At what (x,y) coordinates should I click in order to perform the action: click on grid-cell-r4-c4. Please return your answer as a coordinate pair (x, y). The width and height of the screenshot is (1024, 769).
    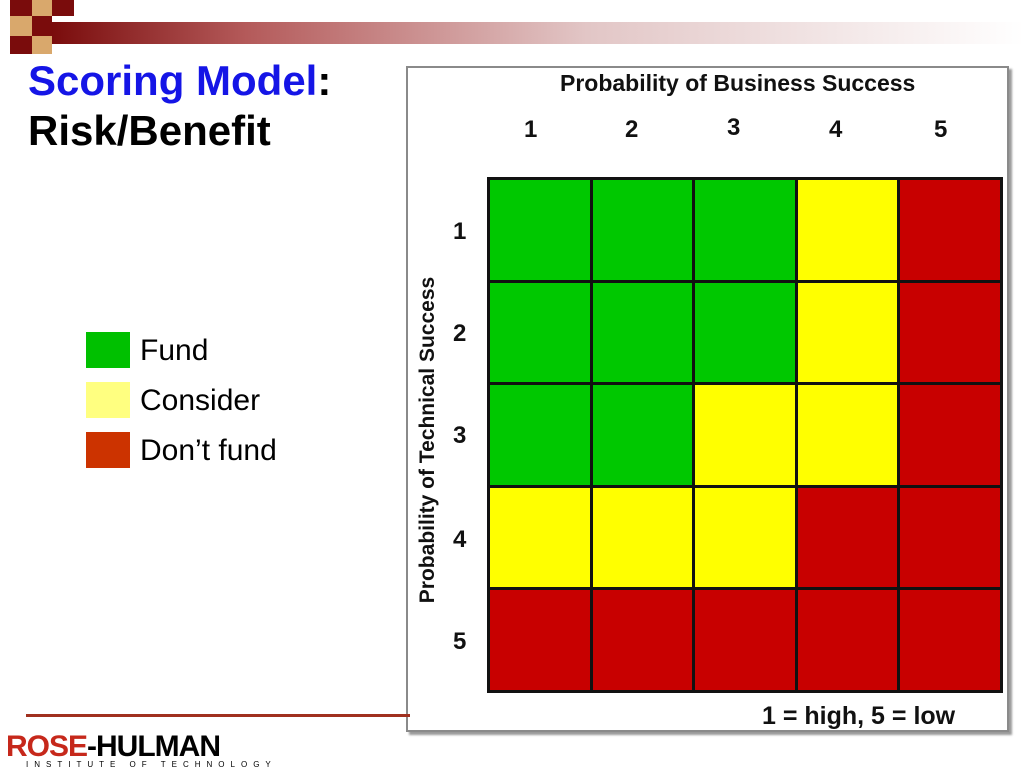
    Looking at the image, I should click on (847, 537).